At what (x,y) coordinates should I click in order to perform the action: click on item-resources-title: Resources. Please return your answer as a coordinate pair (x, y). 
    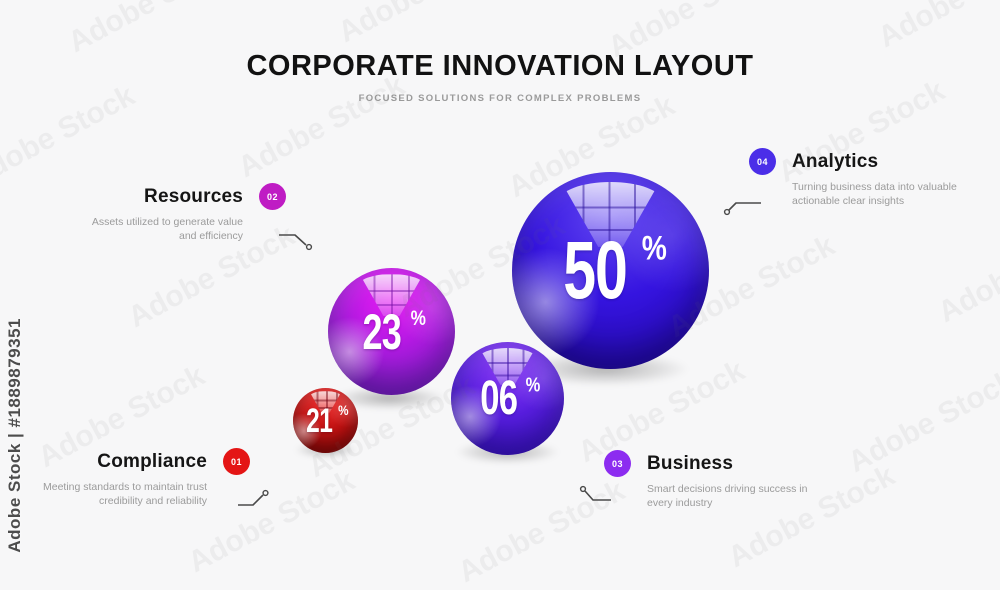
    Looking at the image, I should click on (193, 196).